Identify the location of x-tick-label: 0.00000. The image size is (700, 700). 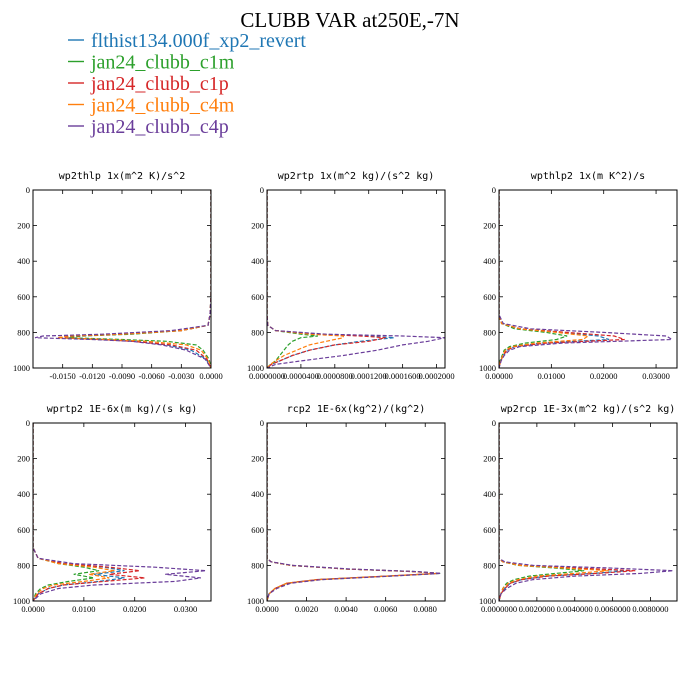
(499, 376).